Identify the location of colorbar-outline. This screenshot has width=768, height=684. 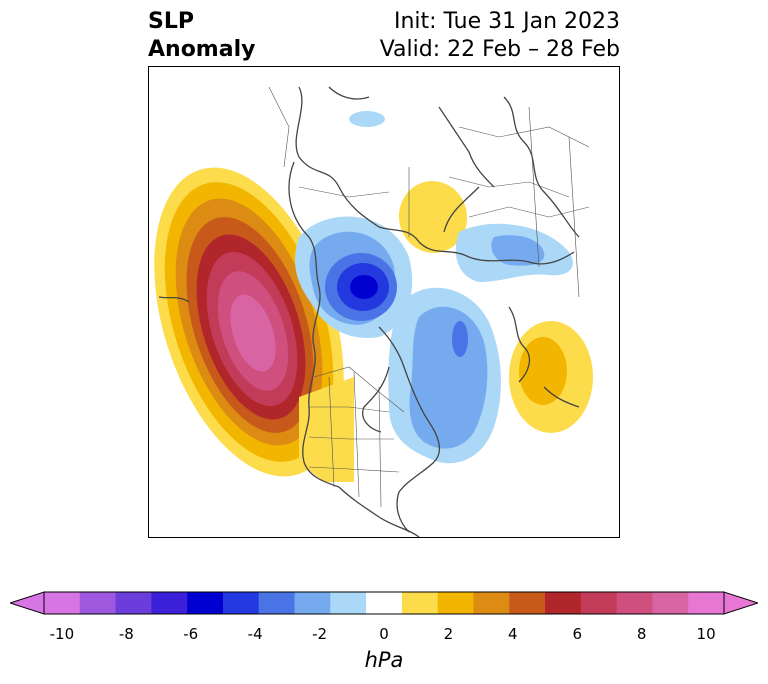
(384, 603).